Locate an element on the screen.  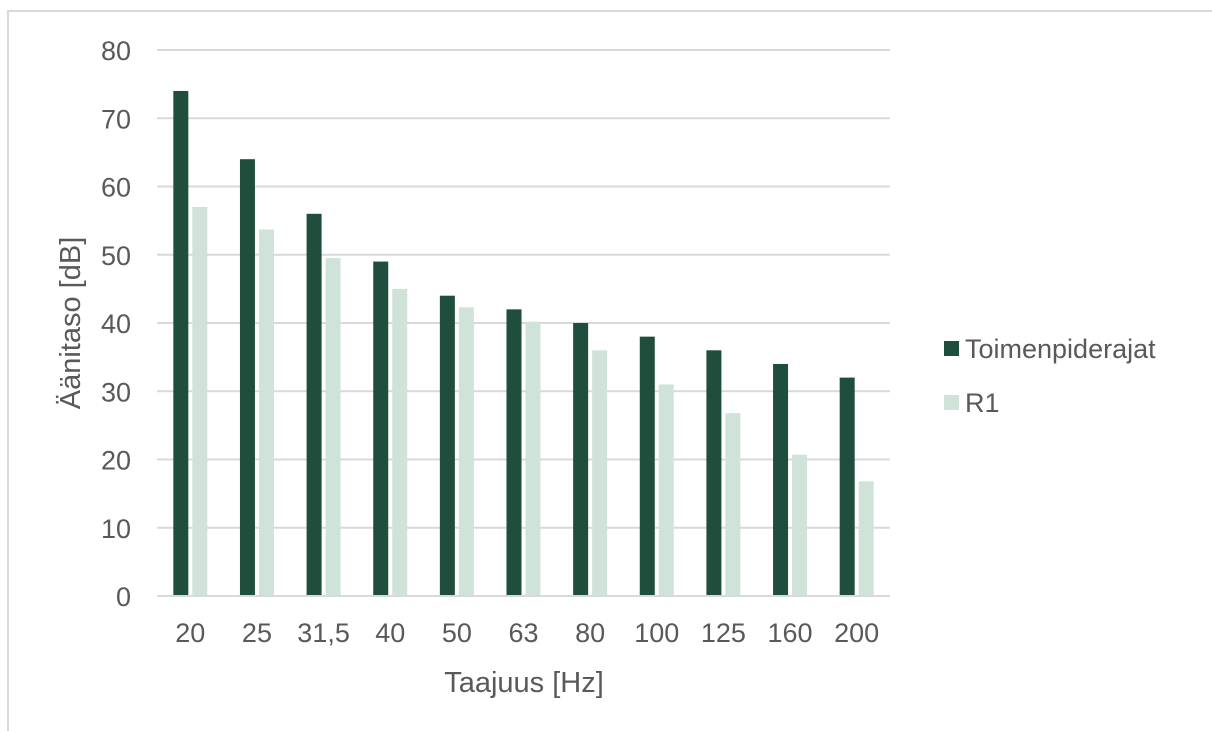
legend-label: R1 is located at coordinates (982, 403).